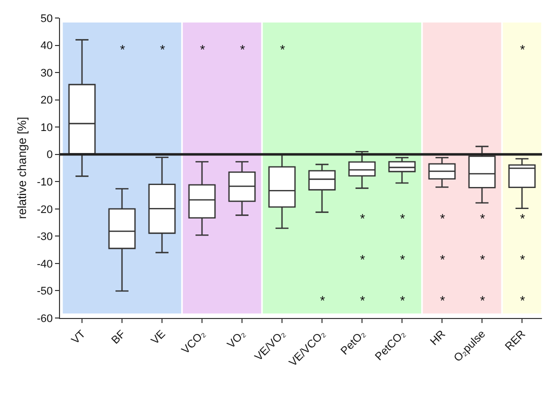 This screenshot has height=400, width=550. I want to click on x-tick-label: HR, so click(438, 338).